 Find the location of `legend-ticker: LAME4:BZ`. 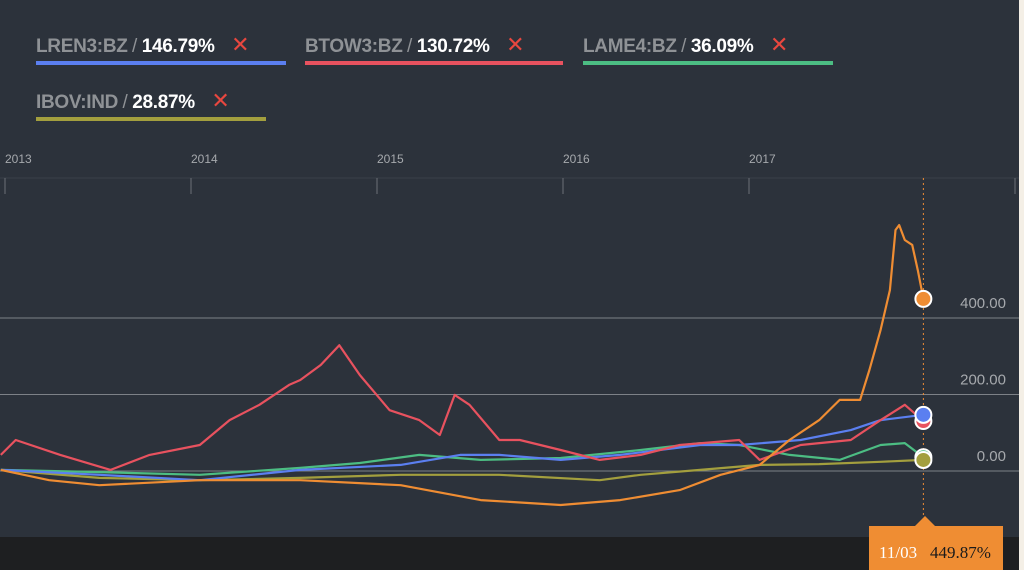

legend-ticker: LAME4:BZ is located at coordinates (630, 46).